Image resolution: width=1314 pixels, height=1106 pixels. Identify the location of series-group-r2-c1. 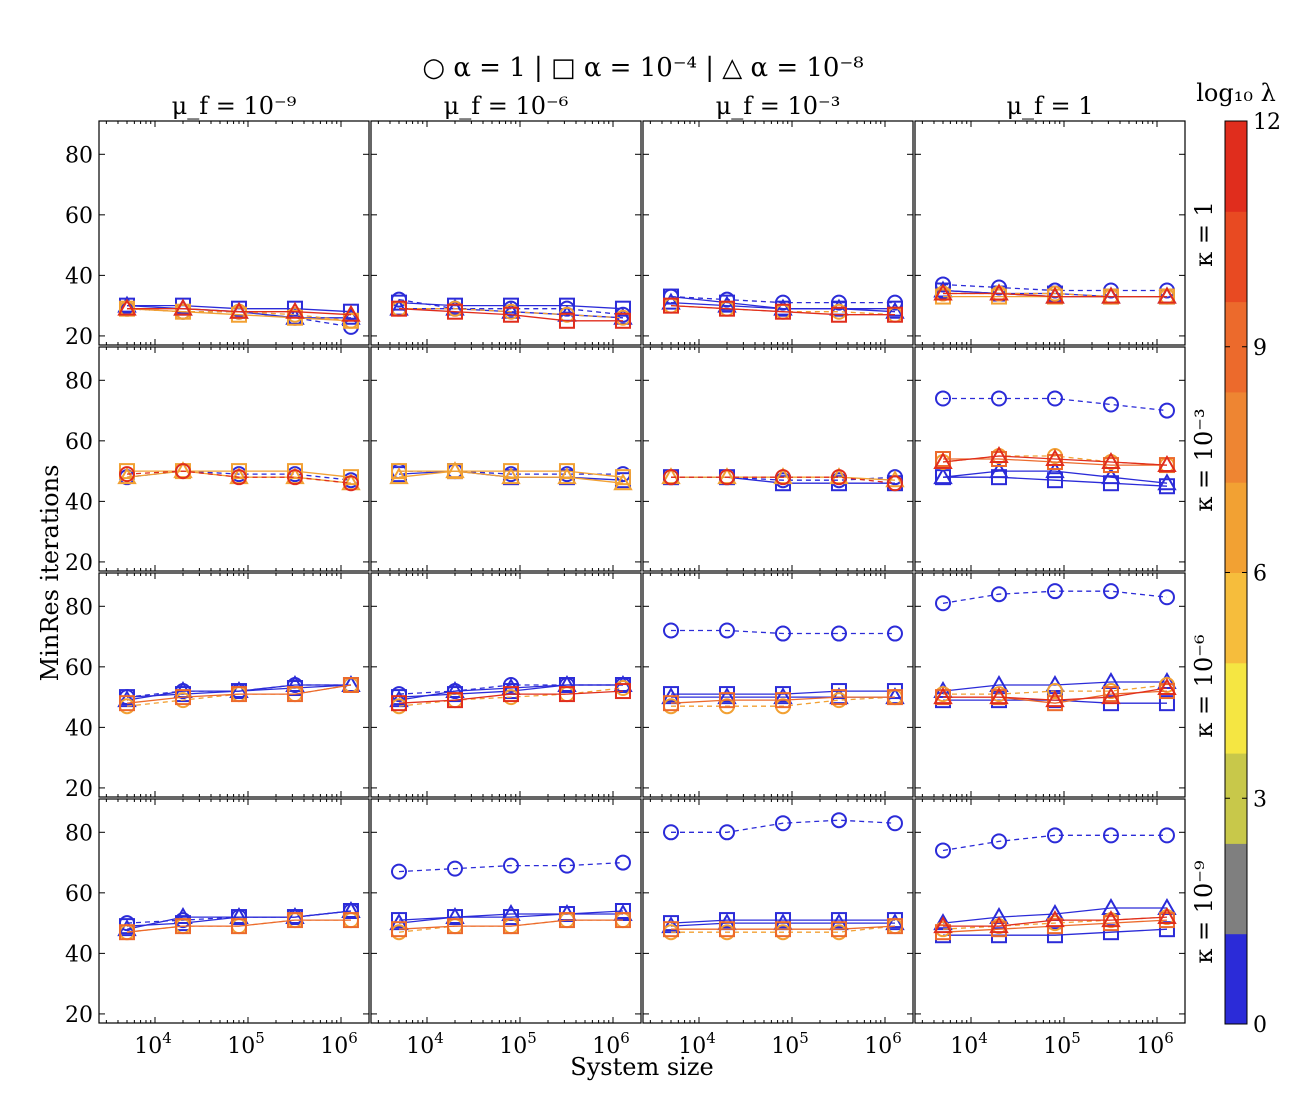
(239, 476).